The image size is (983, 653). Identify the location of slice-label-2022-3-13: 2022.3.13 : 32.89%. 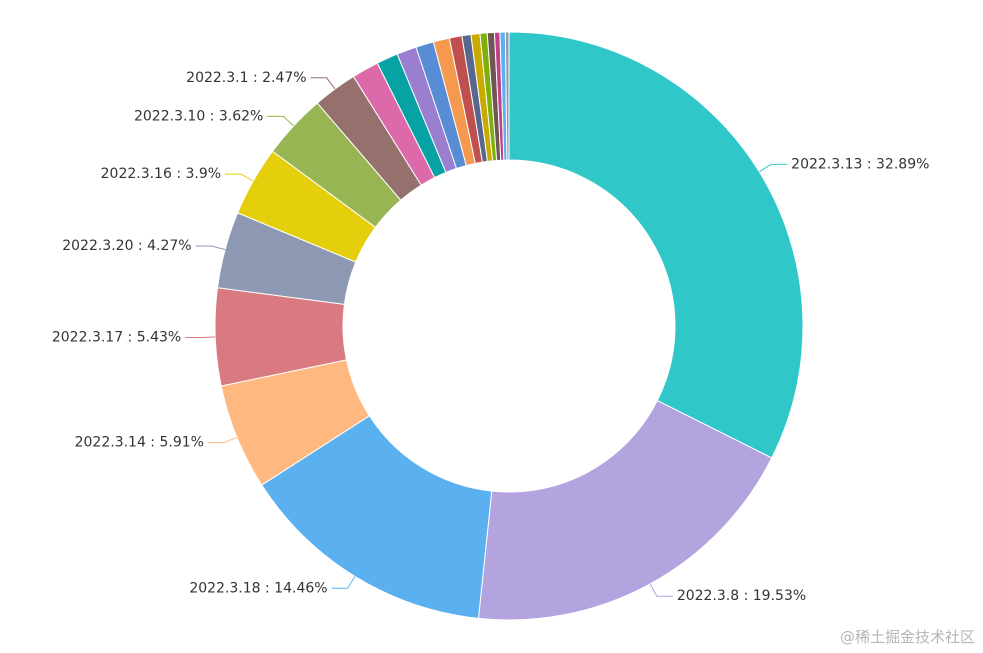
(860, 164).